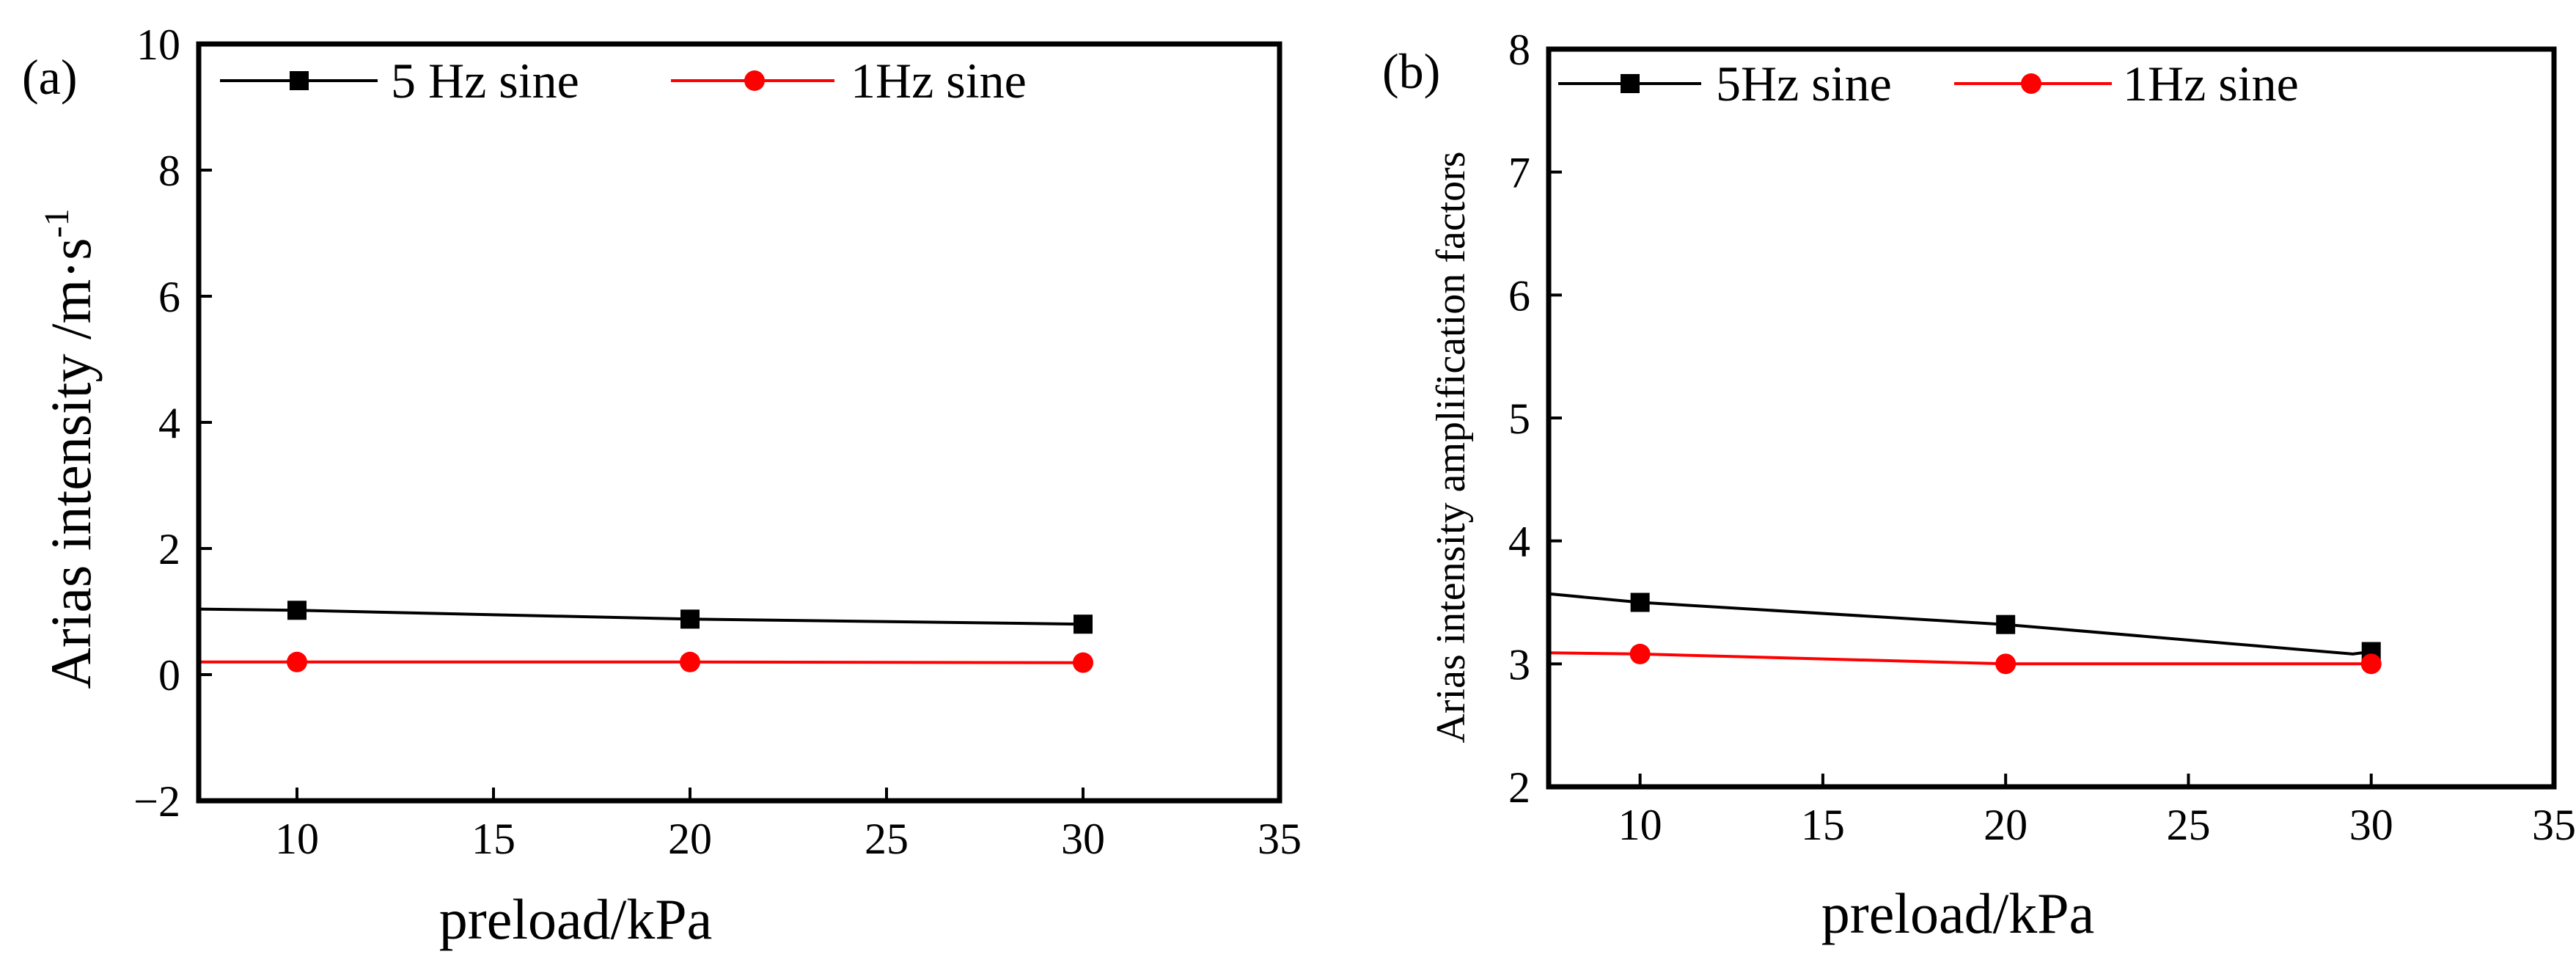  I want to click on y-tick-label-b-5: 5, so click(1519, 419).